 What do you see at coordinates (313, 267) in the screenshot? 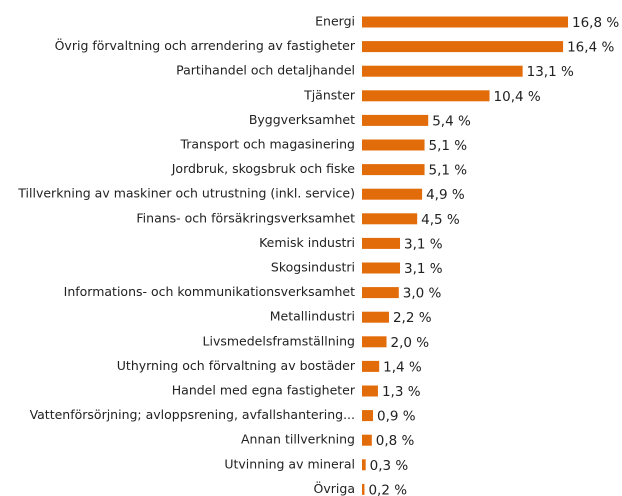
I see `category-label: Skogsindustri` at bounding box center [313, 267].